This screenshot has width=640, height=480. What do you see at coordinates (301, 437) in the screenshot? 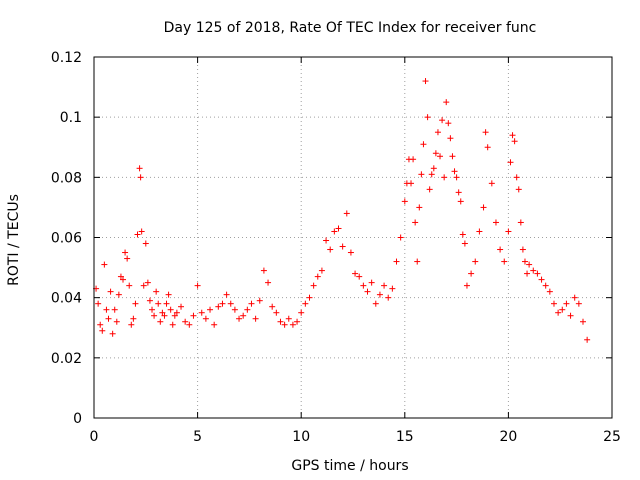
I see `x-tick-label: 10` at bounding box center [301, 437].